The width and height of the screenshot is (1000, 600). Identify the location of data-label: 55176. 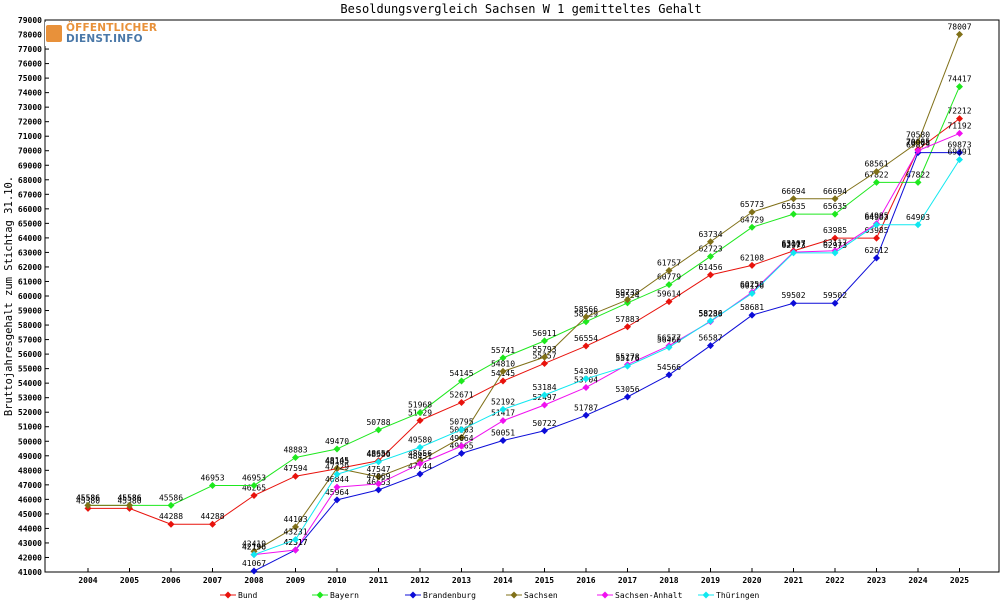
(627, 358).